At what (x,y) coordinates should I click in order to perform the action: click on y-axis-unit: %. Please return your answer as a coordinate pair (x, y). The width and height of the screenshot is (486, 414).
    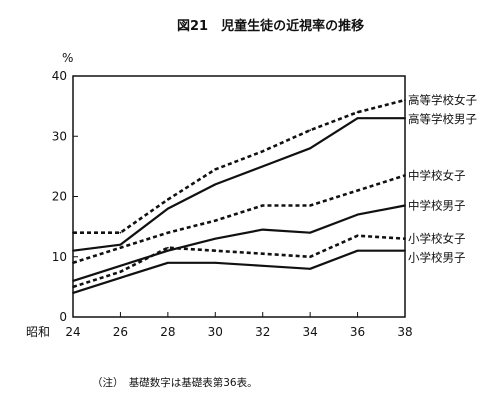
    Looking at the image, I should click on (67, 58).